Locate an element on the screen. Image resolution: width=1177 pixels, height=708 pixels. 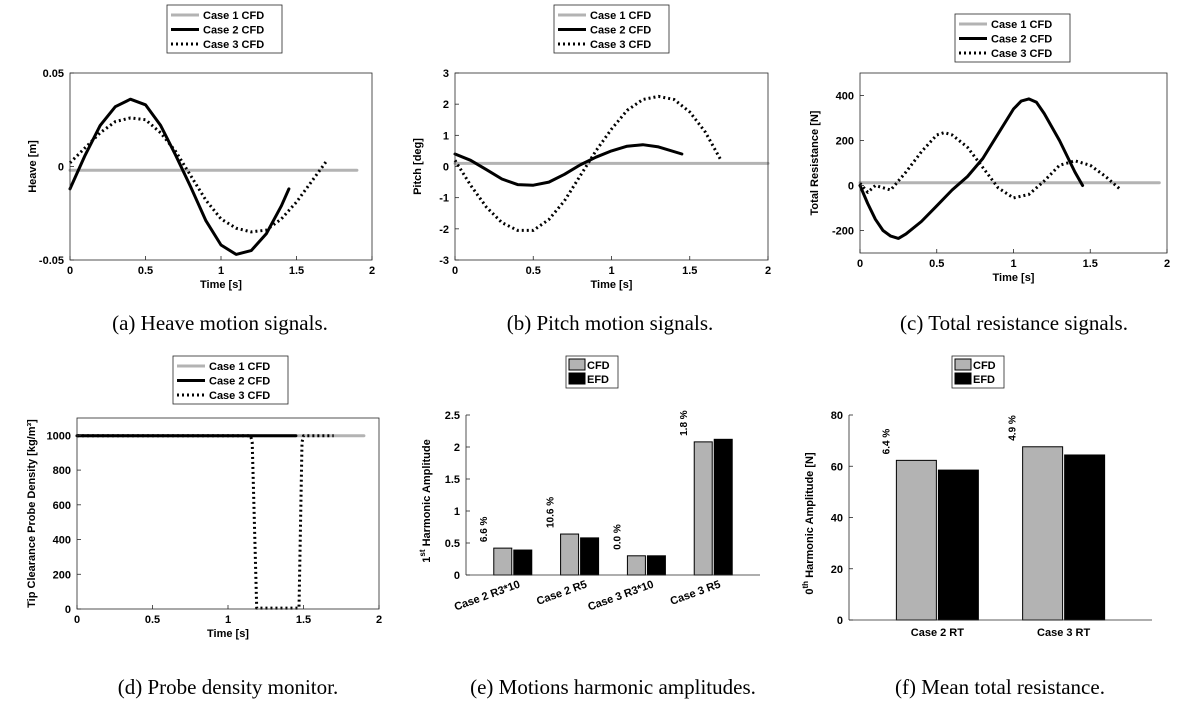
category-label-e-1: Case 2 R3*10 is located at coordinates (487, 596).